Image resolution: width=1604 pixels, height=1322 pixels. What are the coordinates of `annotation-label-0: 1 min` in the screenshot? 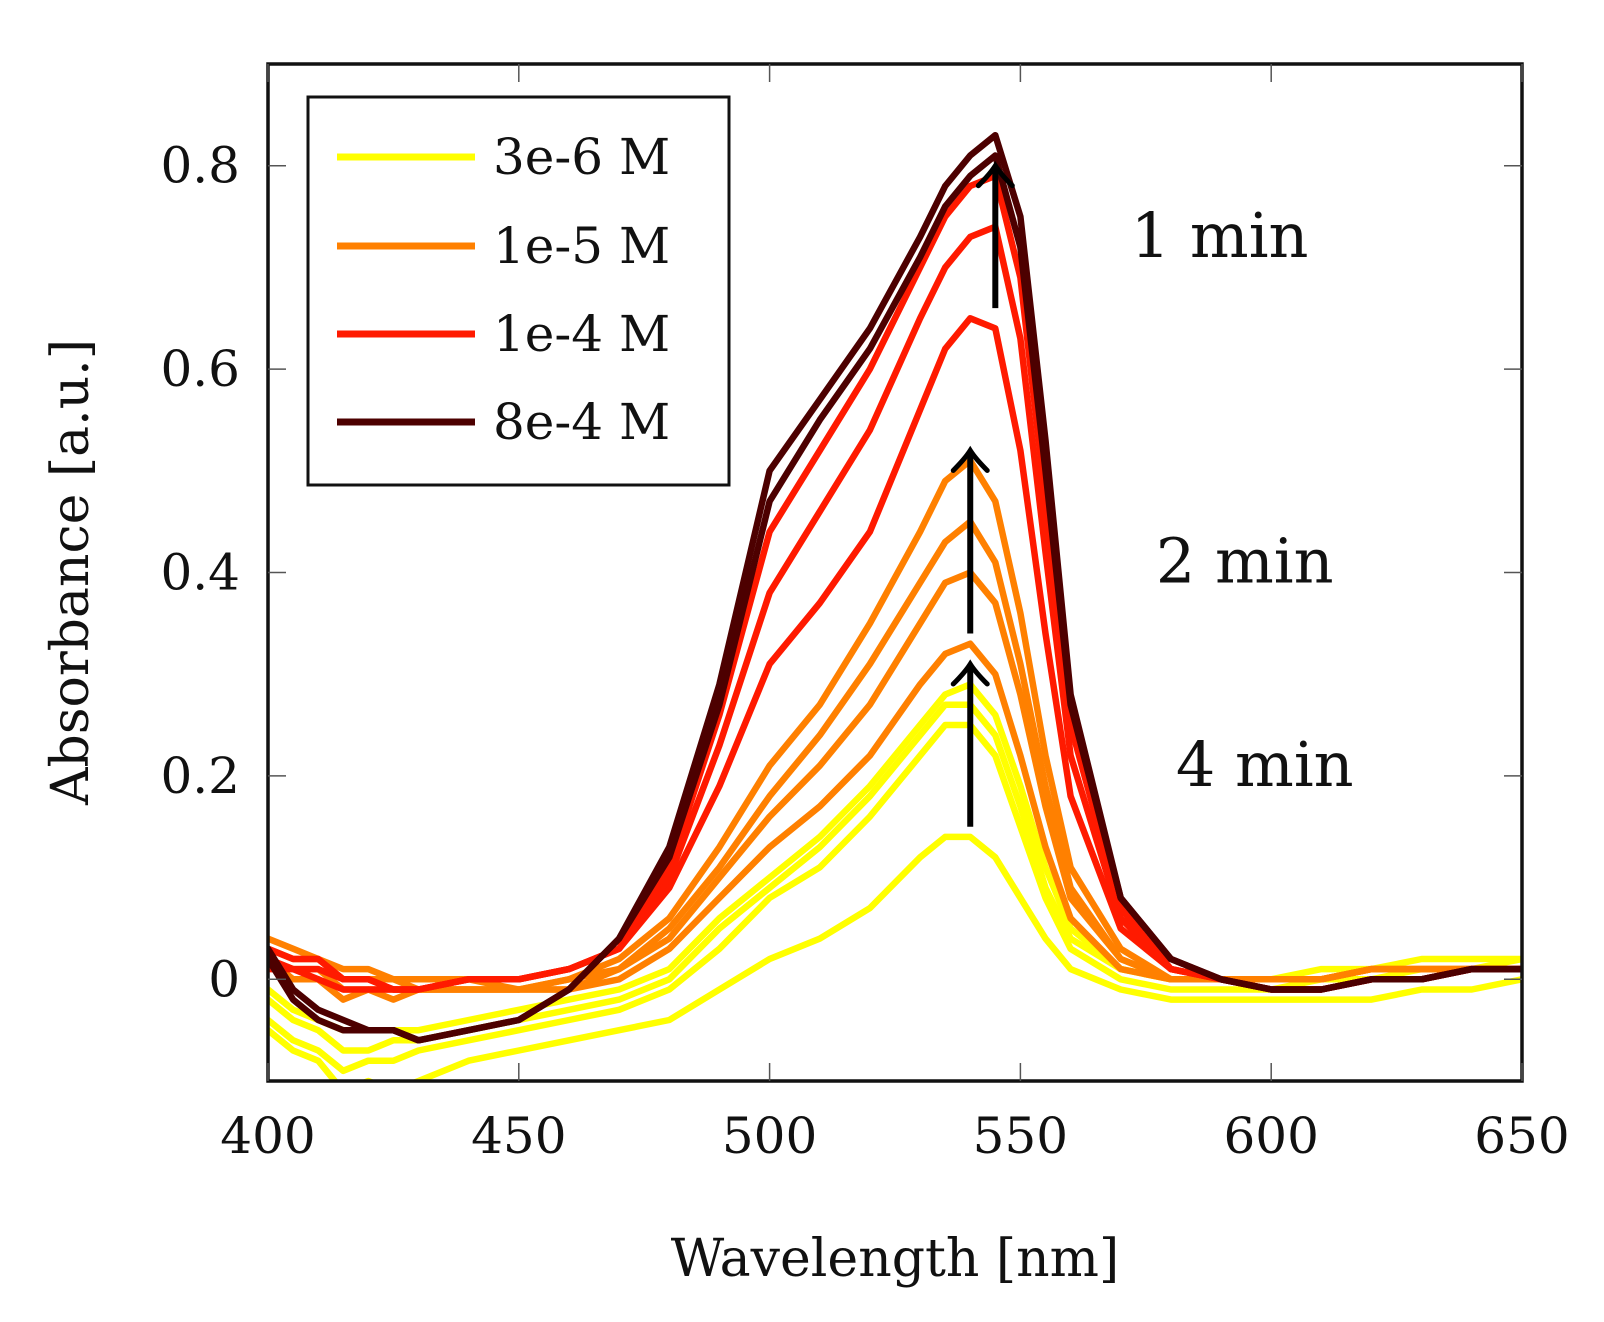 It's located at (1220, 235).